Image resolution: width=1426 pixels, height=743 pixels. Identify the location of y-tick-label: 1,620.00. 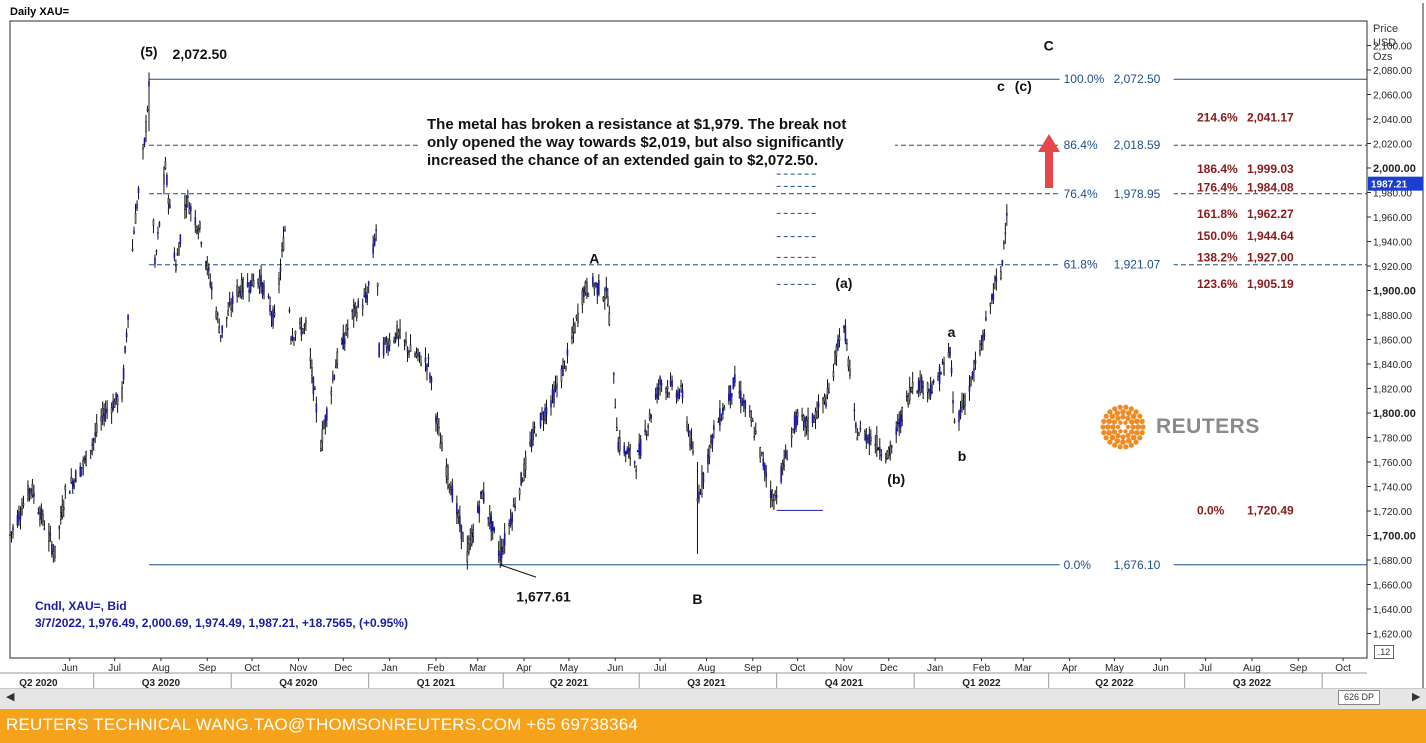
(1392, 635).